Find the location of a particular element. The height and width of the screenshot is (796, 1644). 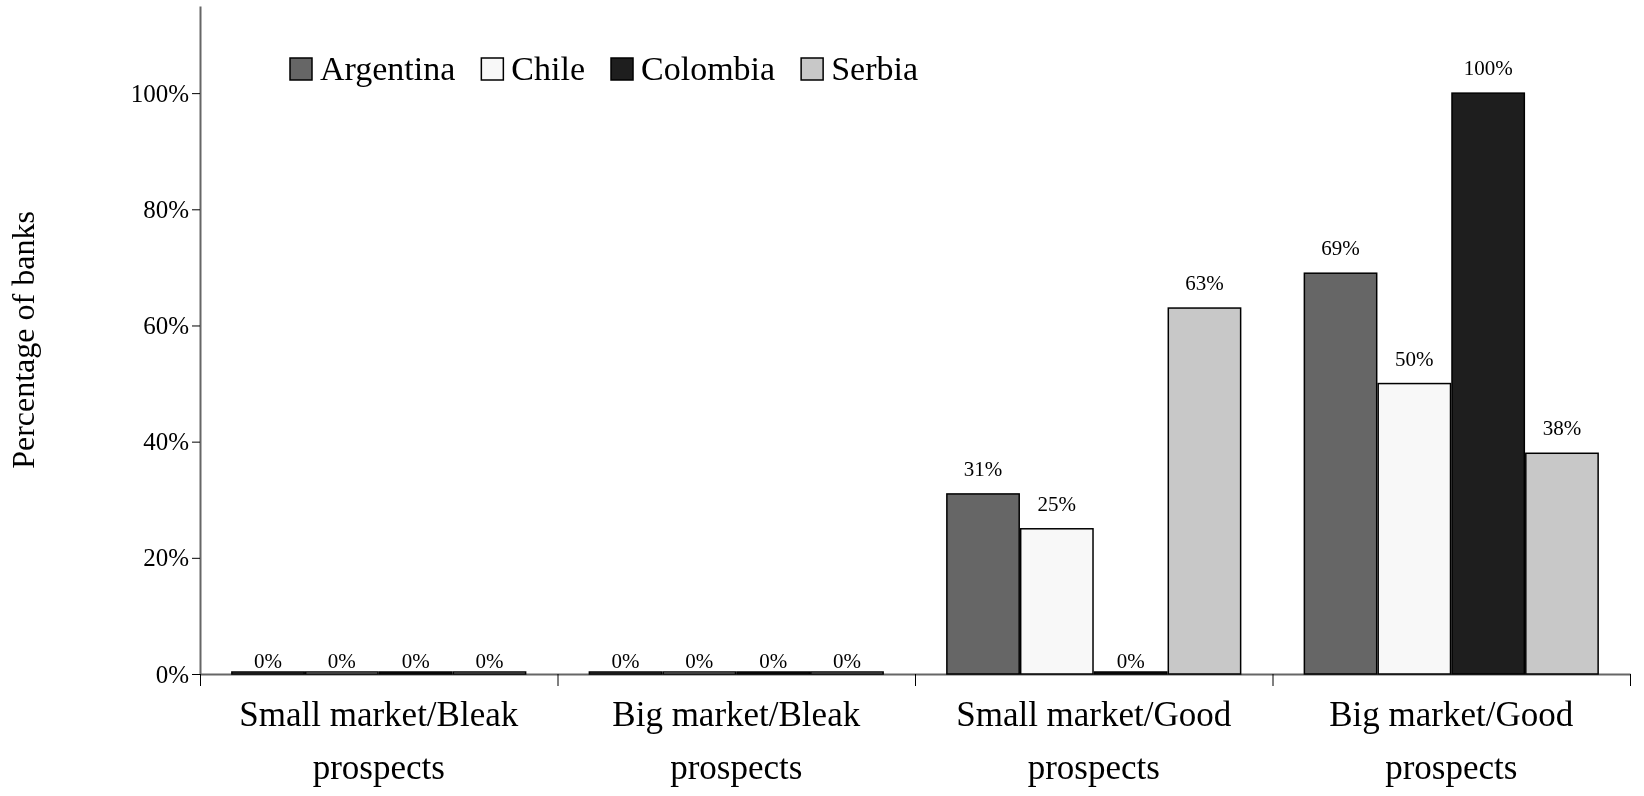

y-tick-label: 100% is located at coordinates (159, 93).